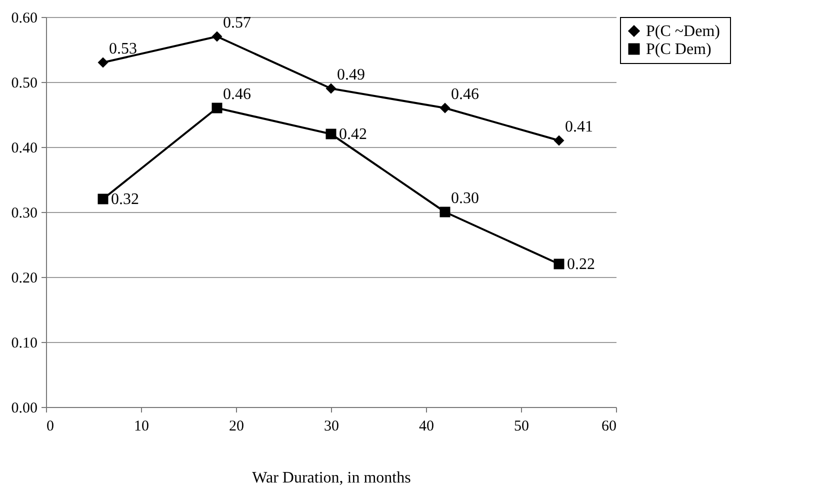  I want to click on data-label: 0.42, so click(353, 134).